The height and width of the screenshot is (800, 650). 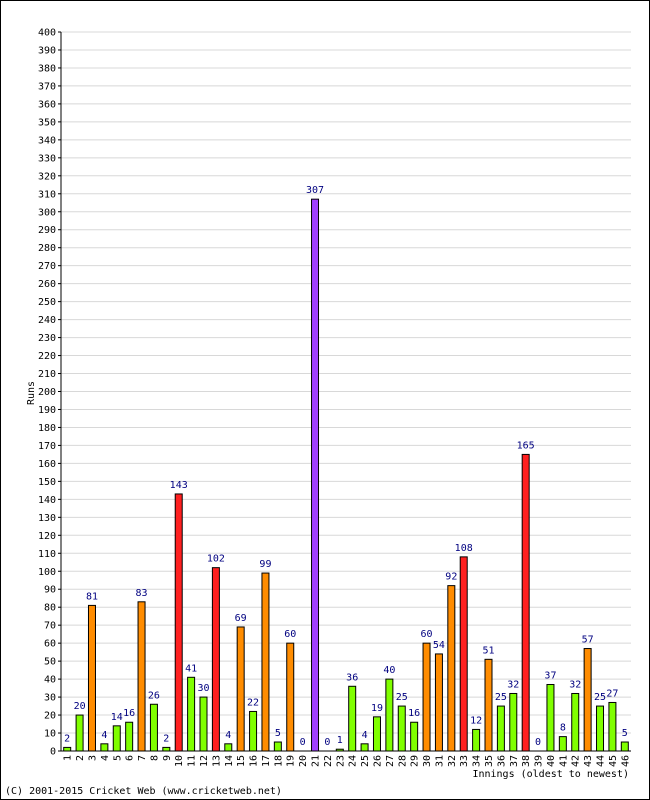 I want to click on y-tick-label: 140, so click(x=47, y=500).